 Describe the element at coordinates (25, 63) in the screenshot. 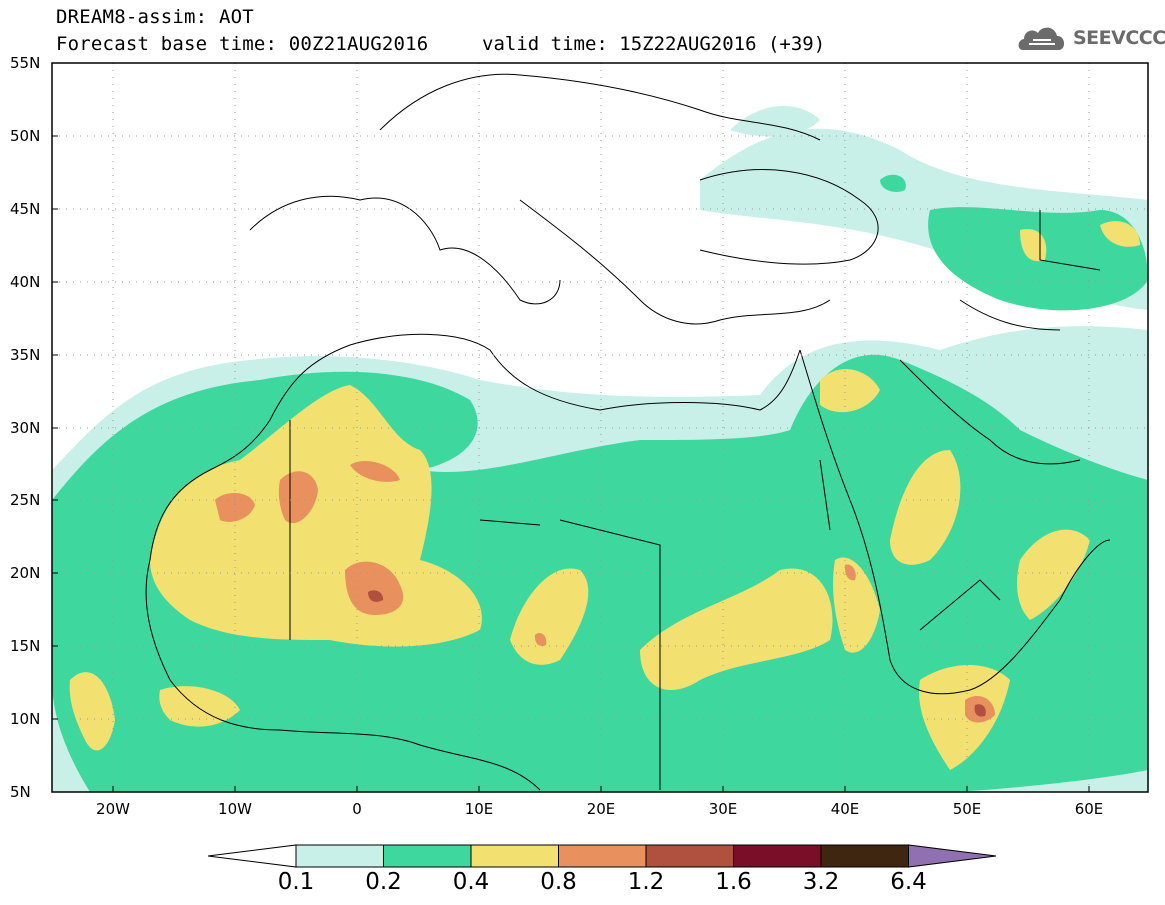

I see `lat-label: 55N` at that location.